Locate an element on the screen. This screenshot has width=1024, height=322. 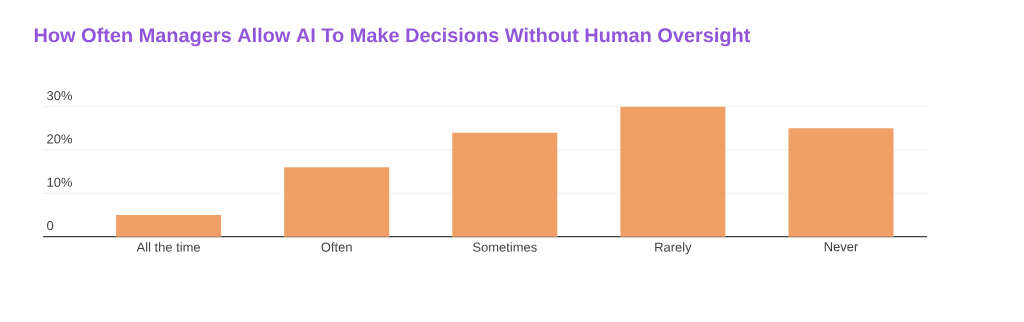
x-tick-label: Rarely is located at coordinates (673, 248).